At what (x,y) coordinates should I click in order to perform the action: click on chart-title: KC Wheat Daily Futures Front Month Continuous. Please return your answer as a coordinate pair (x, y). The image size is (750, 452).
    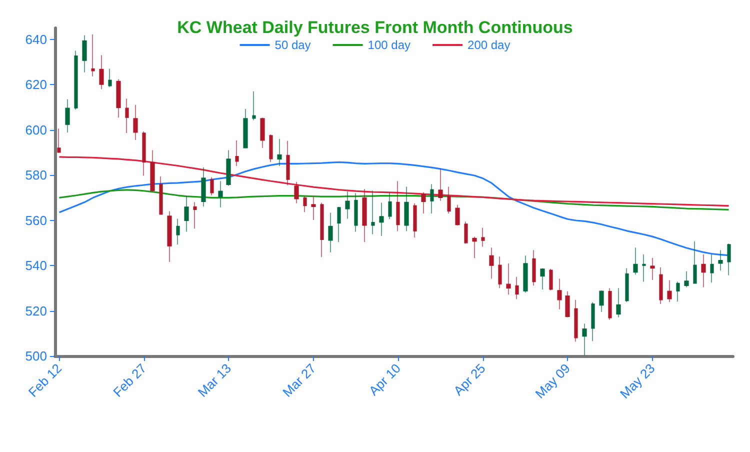
    Looking at the image, I should click on (375, 27).